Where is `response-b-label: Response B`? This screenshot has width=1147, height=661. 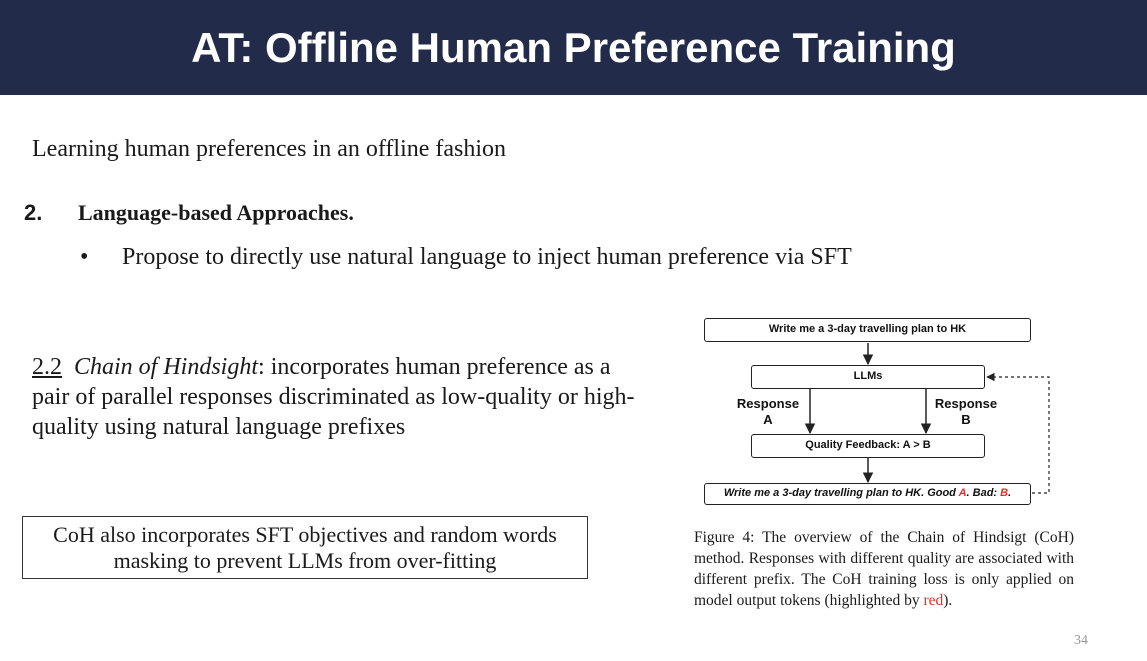
response-b-label: Response B is located at coordinates (966, 412).